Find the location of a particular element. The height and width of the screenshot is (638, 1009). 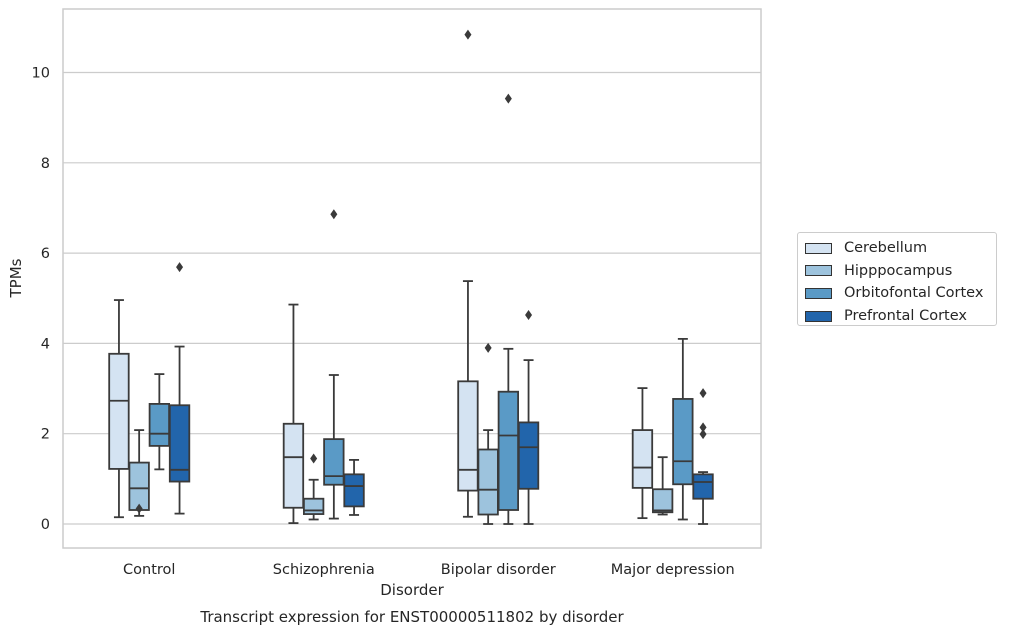

y-tick-labels: 0 2 4 6 8 10 is located at coordinates (41, 300).